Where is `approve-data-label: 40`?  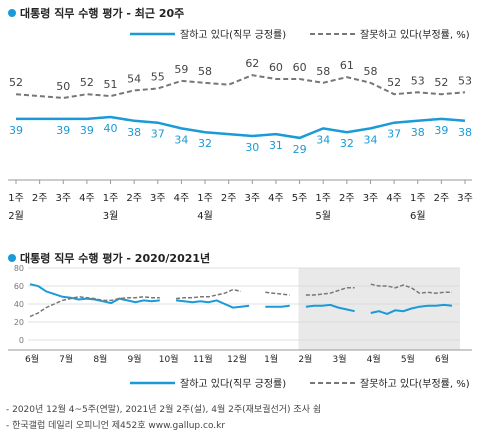
approve-data-label: 40 is located at coordinates (111, 128).